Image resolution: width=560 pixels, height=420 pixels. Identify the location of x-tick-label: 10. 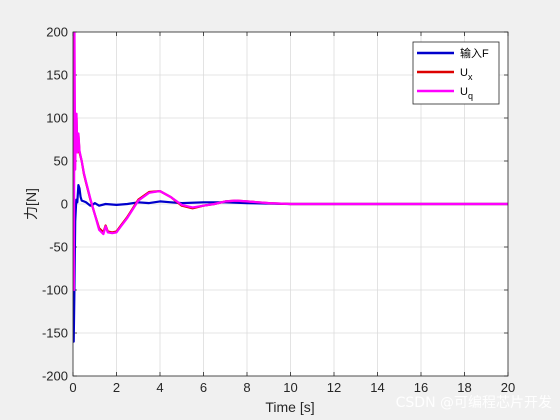
(290, 387).